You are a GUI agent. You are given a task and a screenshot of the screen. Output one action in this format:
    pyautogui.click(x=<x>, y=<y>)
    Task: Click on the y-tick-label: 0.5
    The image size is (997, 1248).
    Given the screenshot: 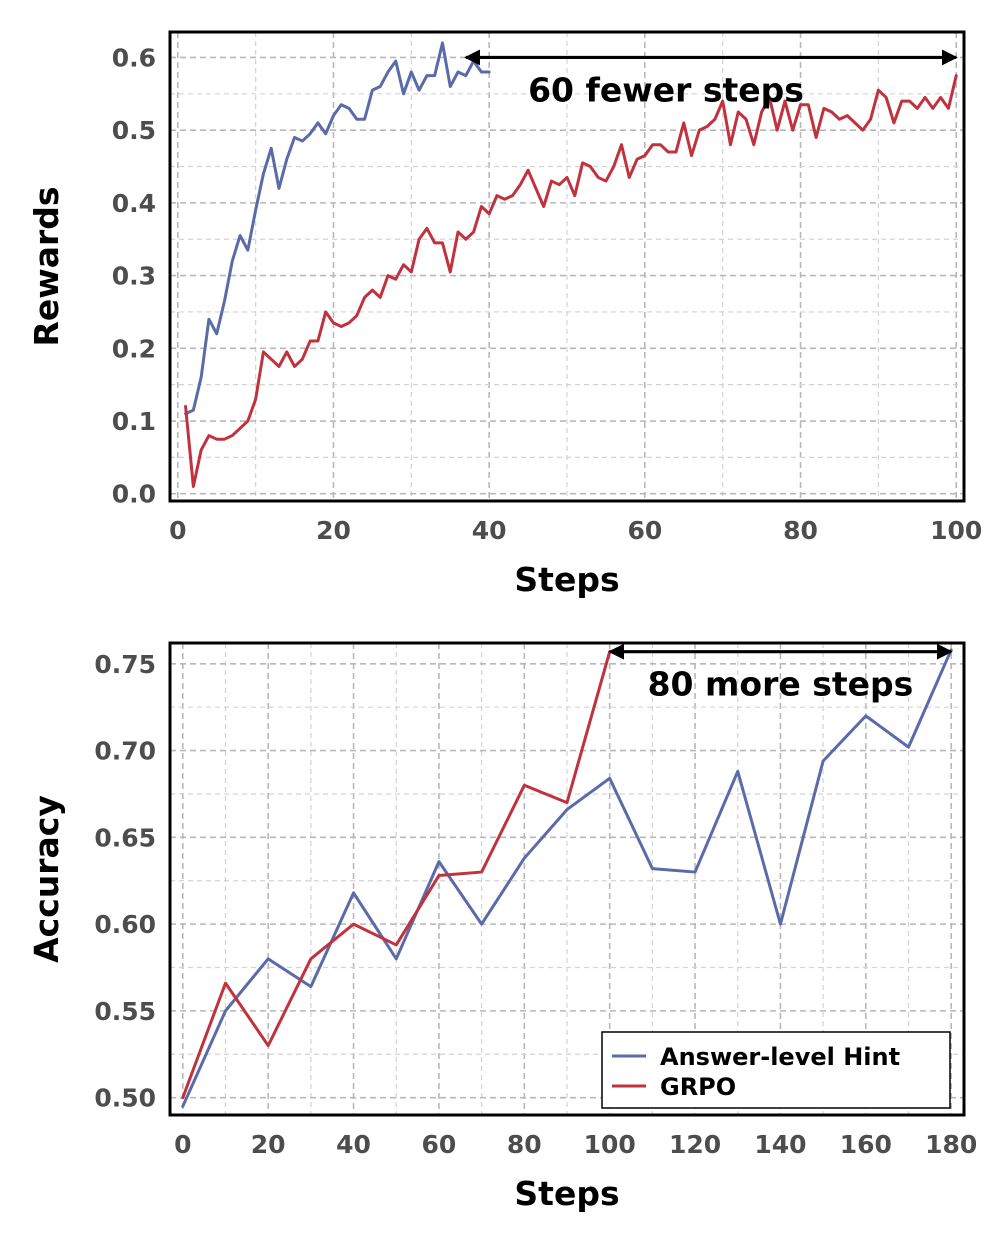 What is the action you would take?
    pyautogui.click(x=134, y=130)
    